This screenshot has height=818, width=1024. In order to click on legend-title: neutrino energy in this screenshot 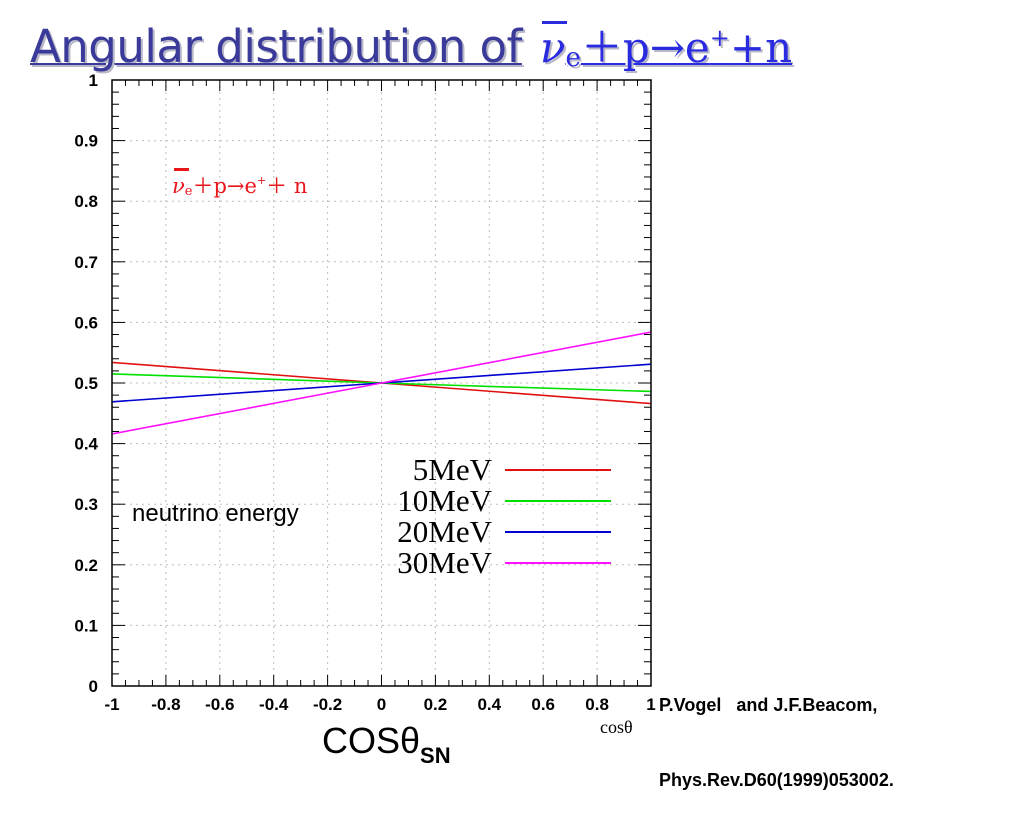, I will do `click(215, 513)`.